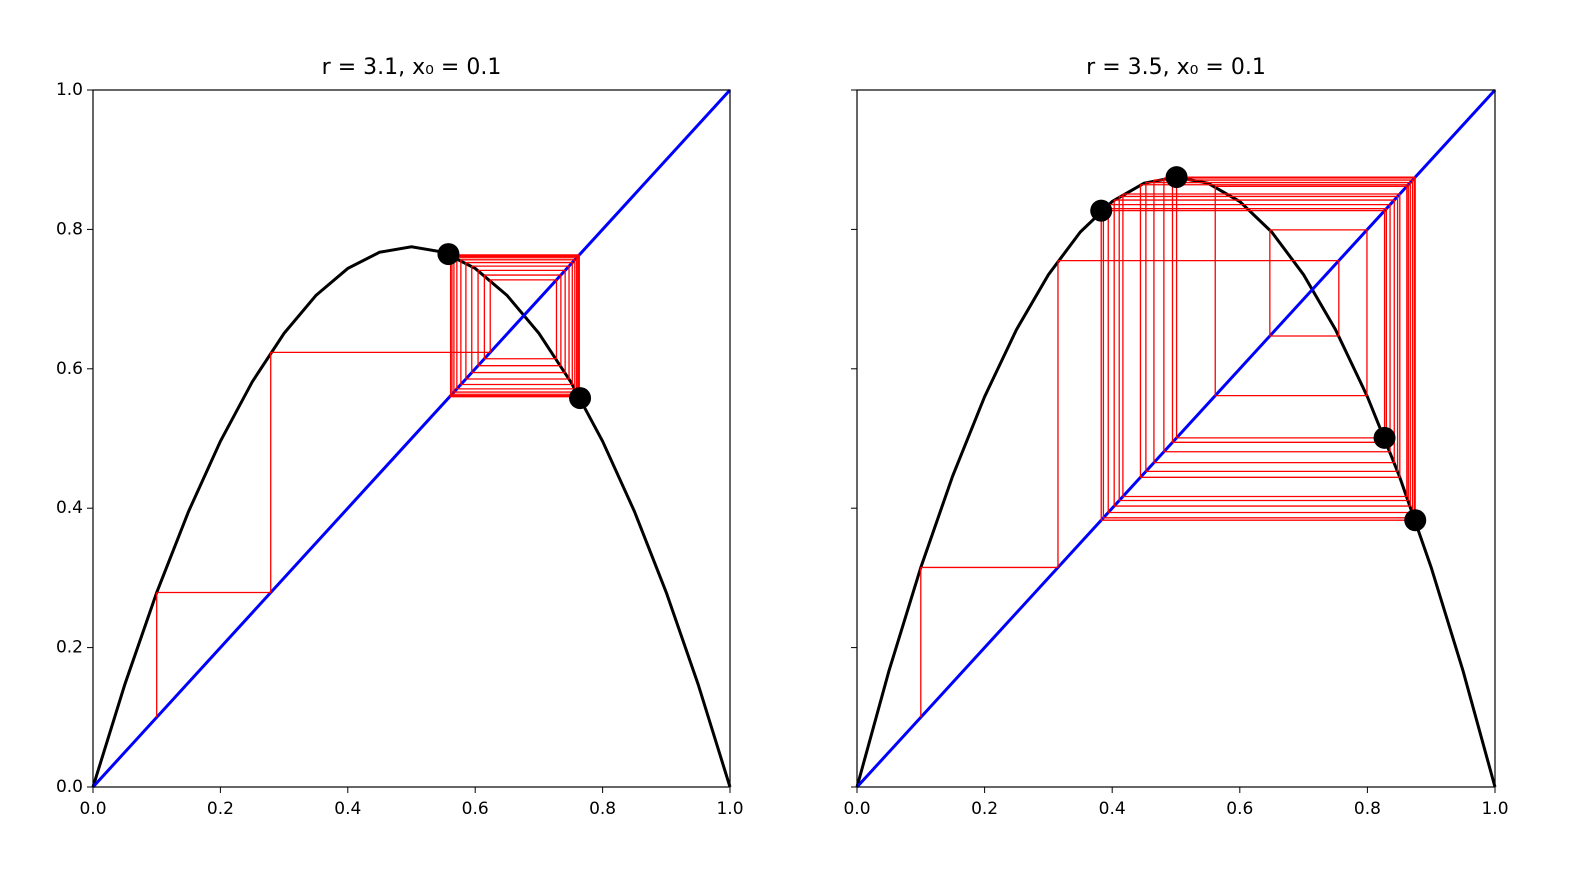 This screenshot has height=890, width=1596. I want to click on y-tick-label: 0.0, so click(69, 787).